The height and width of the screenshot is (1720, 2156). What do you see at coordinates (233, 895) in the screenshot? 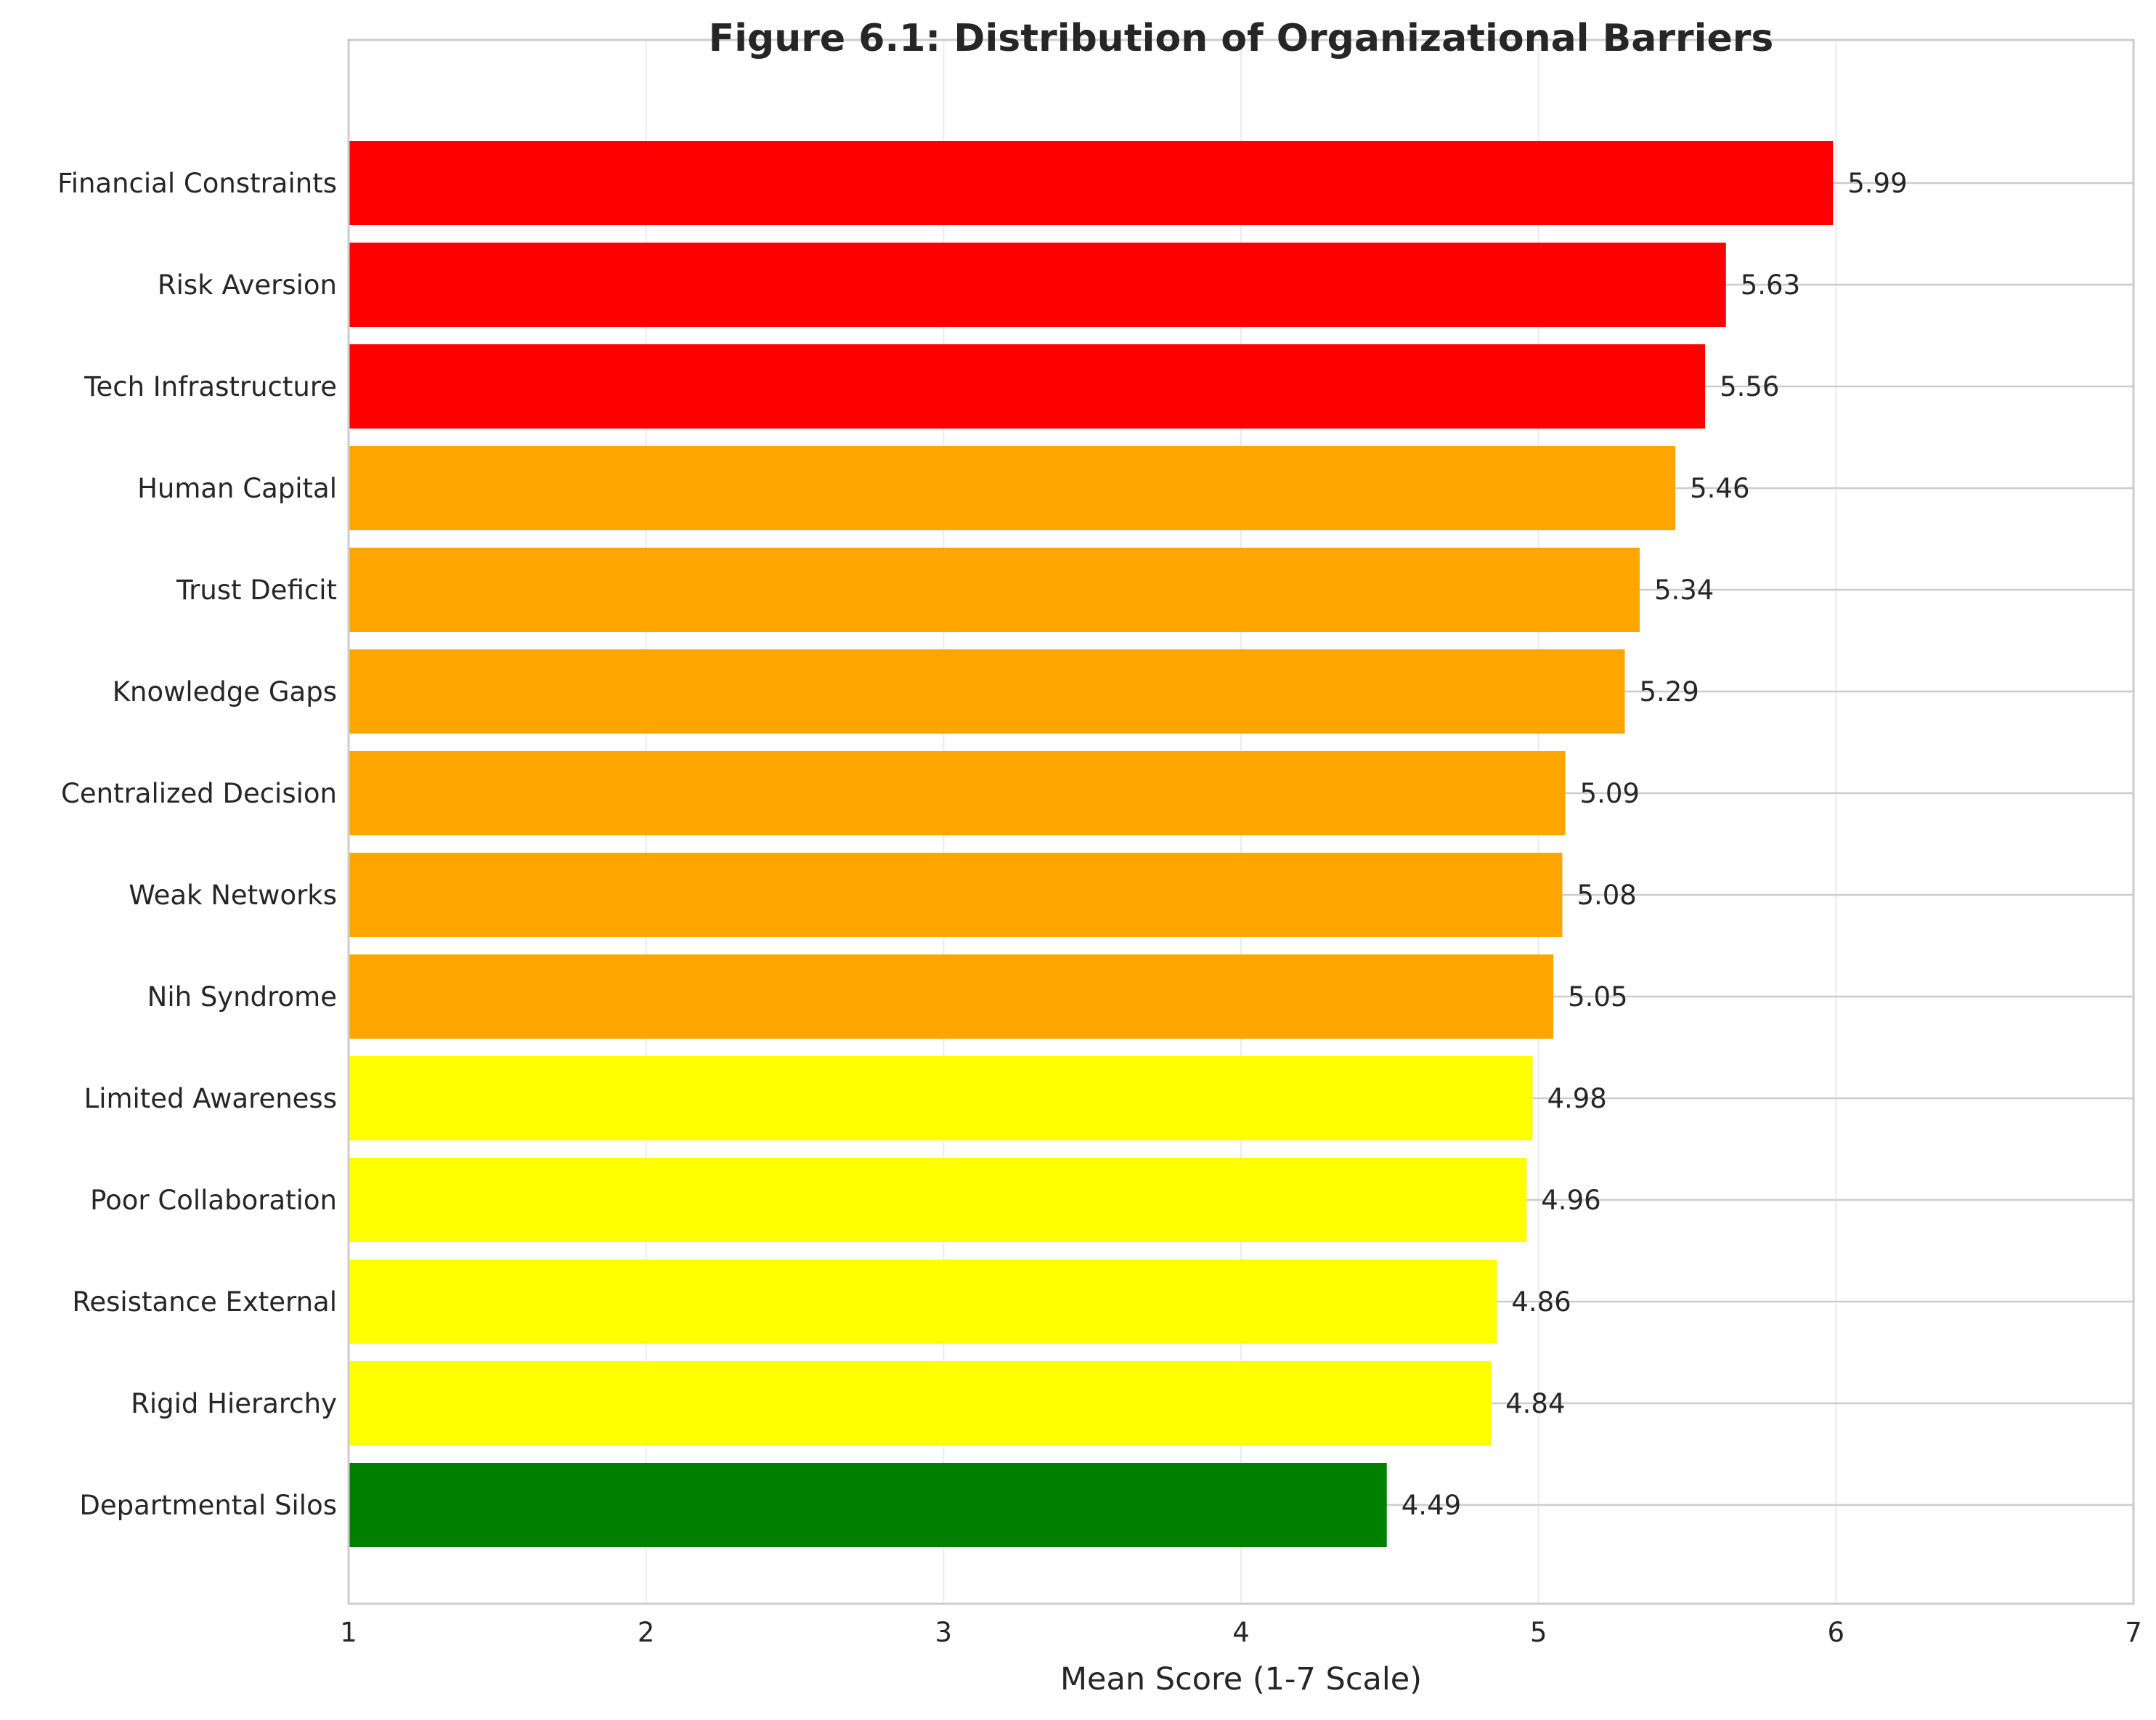
I see `y-tick-label: Weak Networks` at bounding box center [233, 895].